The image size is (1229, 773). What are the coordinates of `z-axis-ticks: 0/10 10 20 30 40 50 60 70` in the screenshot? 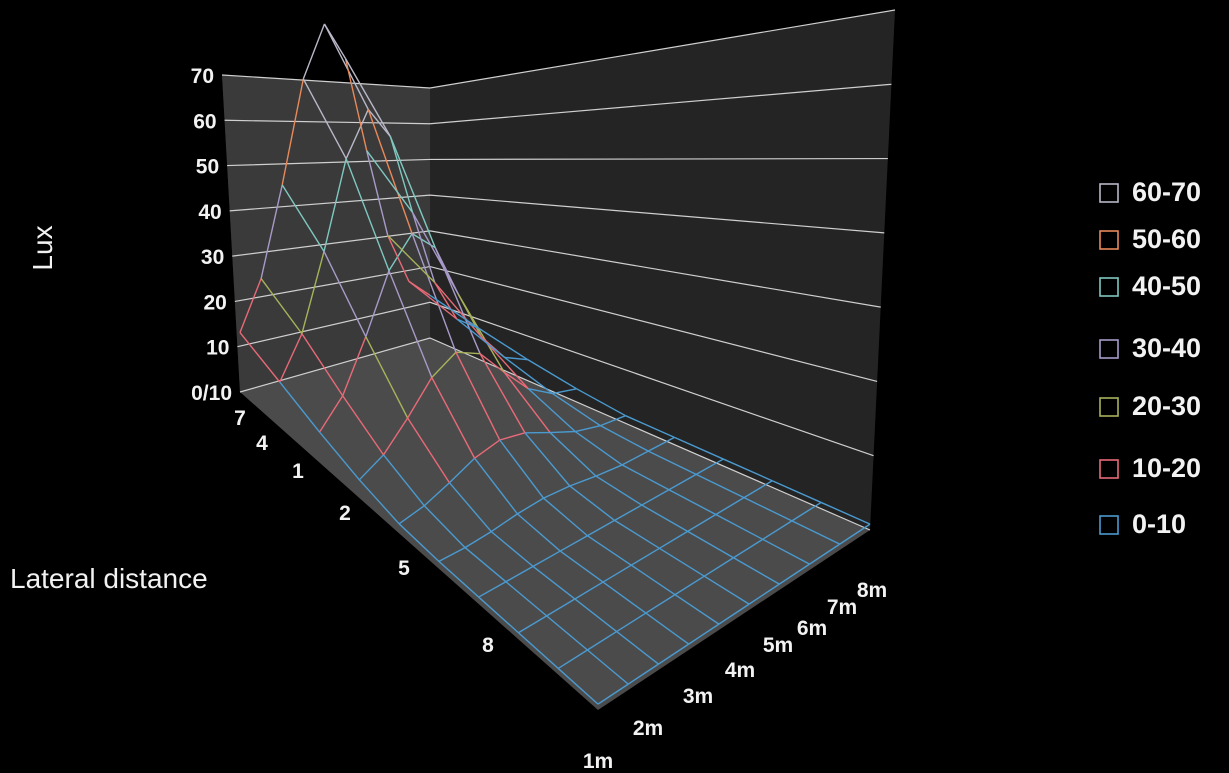 It's located at (211, 235).